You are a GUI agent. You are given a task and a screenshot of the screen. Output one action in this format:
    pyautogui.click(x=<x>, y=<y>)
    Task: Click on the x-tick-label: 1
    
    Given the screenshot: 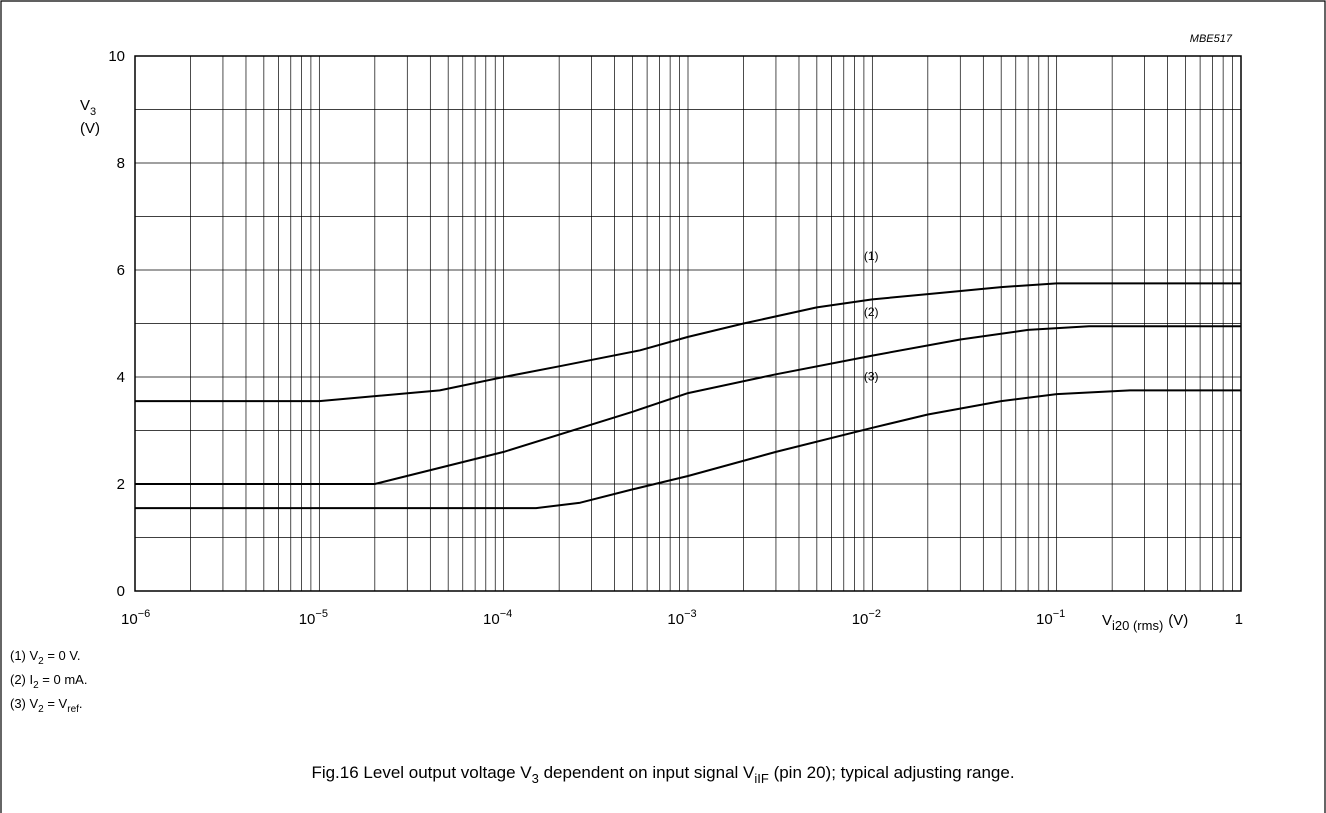 What is the action you would take?
    pyautogui.click(x=1239, y=619)
    